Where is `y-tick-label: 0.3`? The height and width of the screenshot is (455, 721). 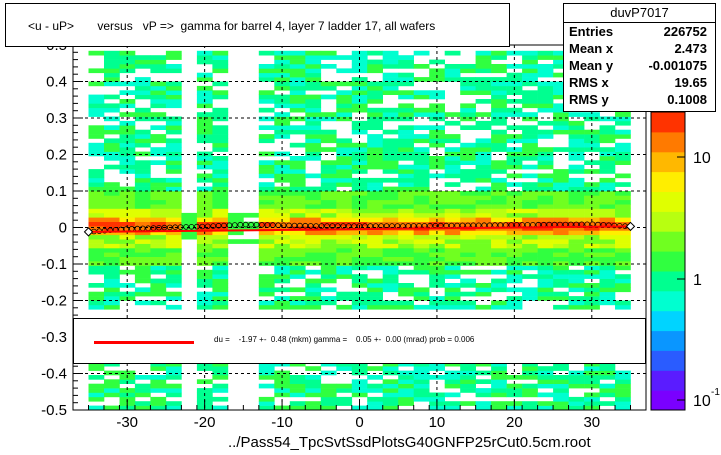 y-tick-label: 0.3 is located at coordinates (56, 118).